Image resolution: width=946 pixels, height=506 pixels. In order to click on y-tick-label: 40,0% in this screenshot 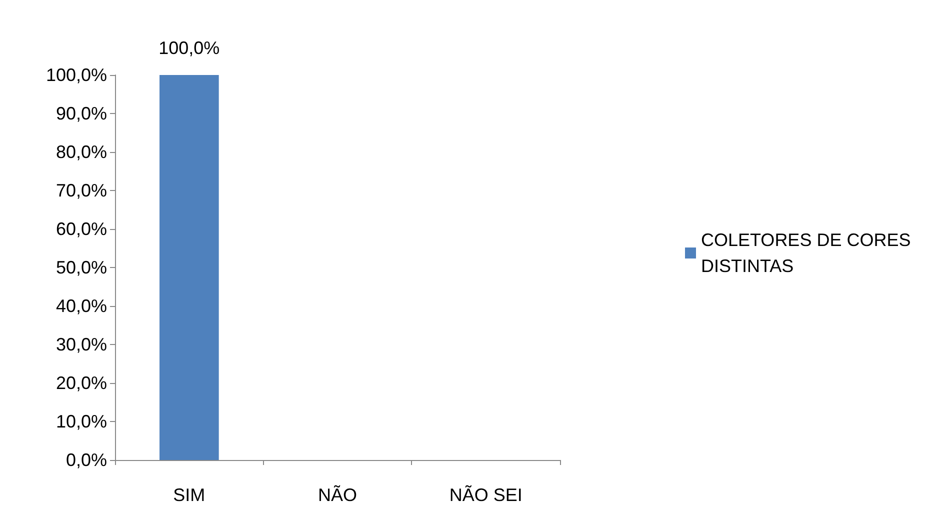, I will do `click(81, 306)`.